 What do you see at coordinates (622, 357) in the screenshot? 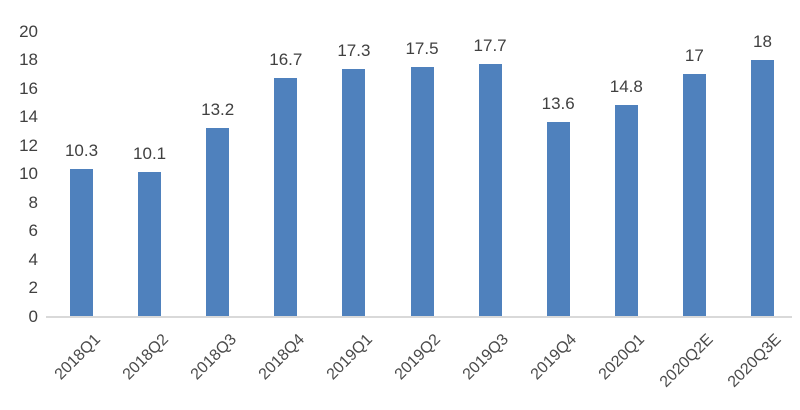
I see `x-tick-label: 2020Q1` at bounding box center [622, 357].